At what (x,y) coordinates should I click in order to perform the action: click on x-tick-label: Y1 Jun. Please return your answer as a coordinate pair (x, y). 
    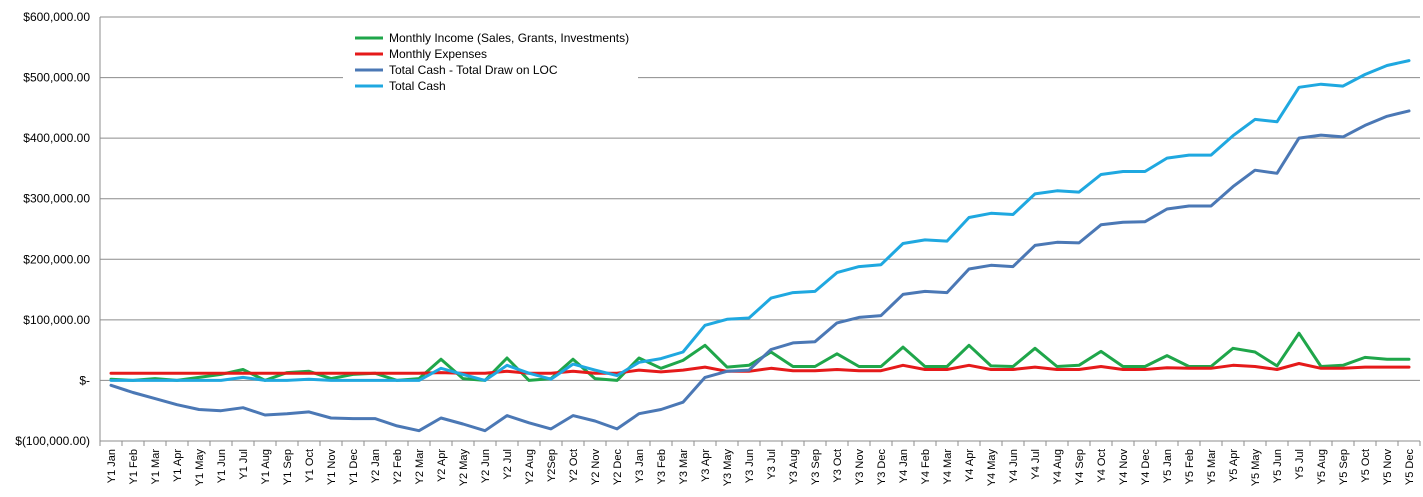
    Looking at the image, I should click on (222, 466).